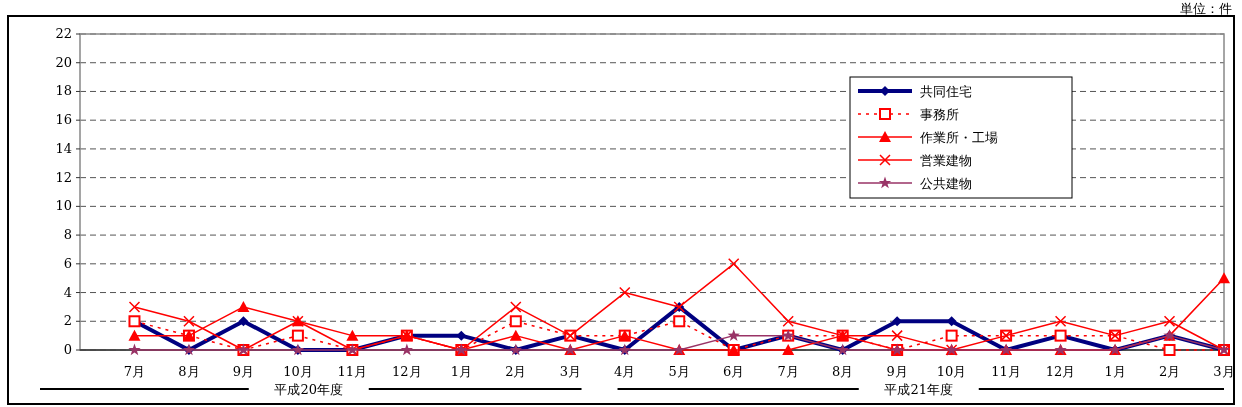 This screenshot has width=1242, height=407. Describe the element at coordinates (63, 148) in the screenshot. I see `y-tick-label: 14` at that location.